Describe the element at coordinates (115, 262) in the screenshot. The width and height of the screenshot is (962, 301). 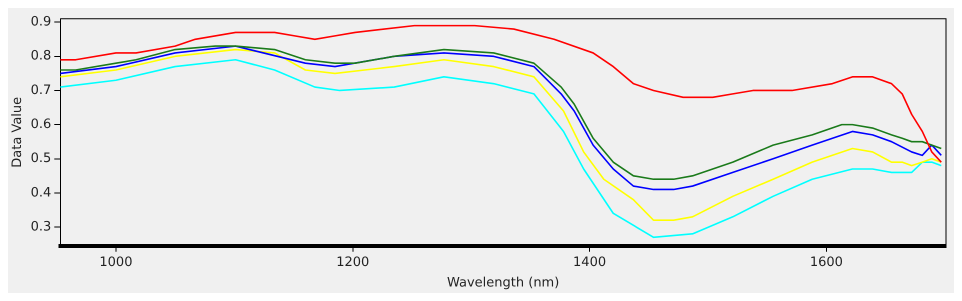
I see `x-tick-label: 1000` at that location.